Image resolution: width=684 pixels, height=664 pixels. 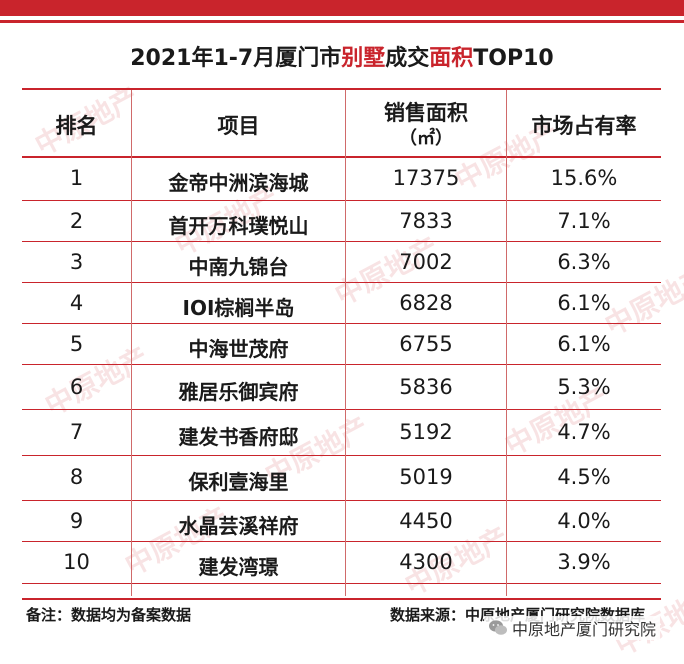 I want to click on wechat-account-name: 中原地产厦门研究院, so click(x=584, y=629).